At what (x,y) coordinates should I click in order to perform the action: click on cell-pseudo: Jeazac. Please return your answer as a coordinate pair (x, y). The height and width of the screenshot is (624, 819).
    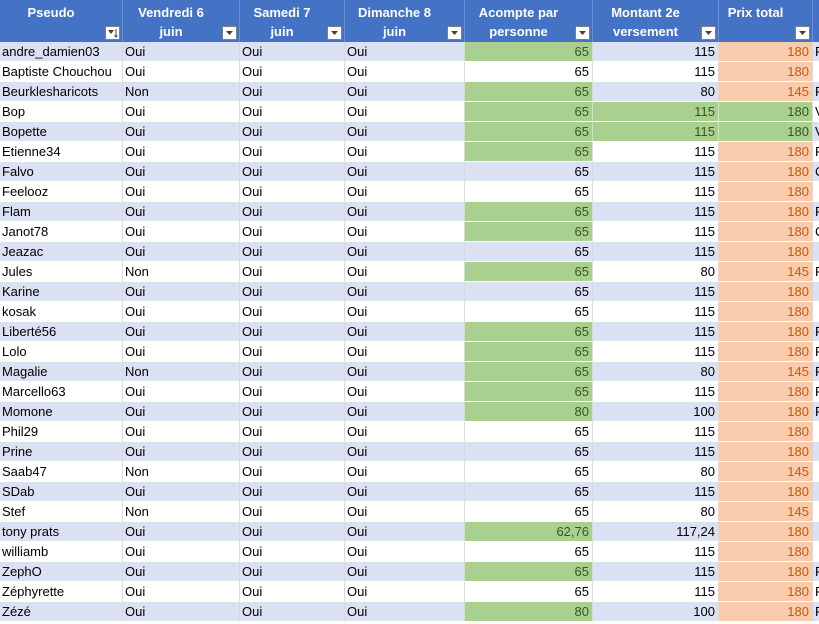
    Looking at the image, I should click on (61, 252).